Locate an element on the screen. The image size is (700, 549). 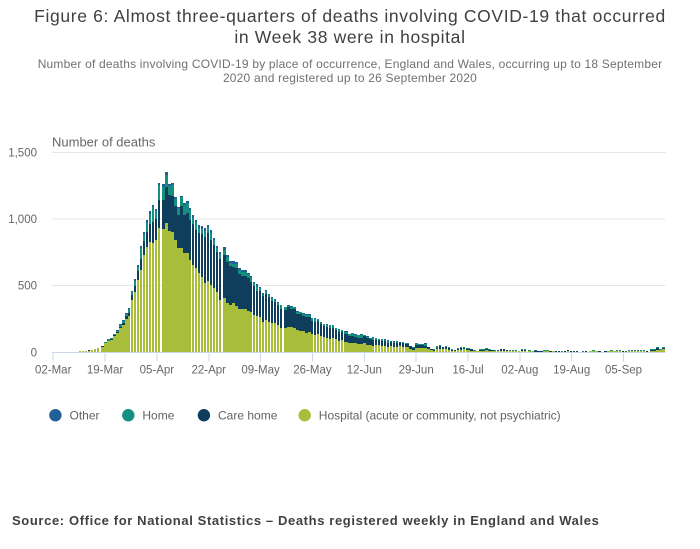
svg-text: 29-Jun is located at coordinates (416, 370).